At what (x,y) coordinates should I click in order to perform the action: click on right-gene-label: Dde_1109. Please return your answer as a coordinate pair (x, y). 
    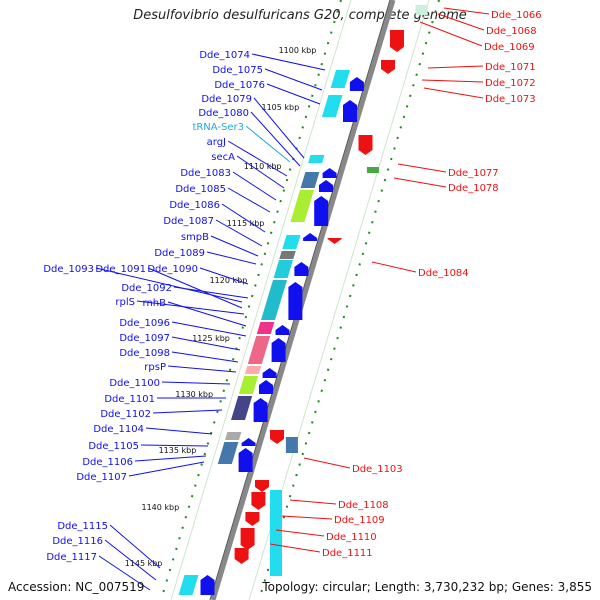
    Looking at the image, I should click on (359, 520).